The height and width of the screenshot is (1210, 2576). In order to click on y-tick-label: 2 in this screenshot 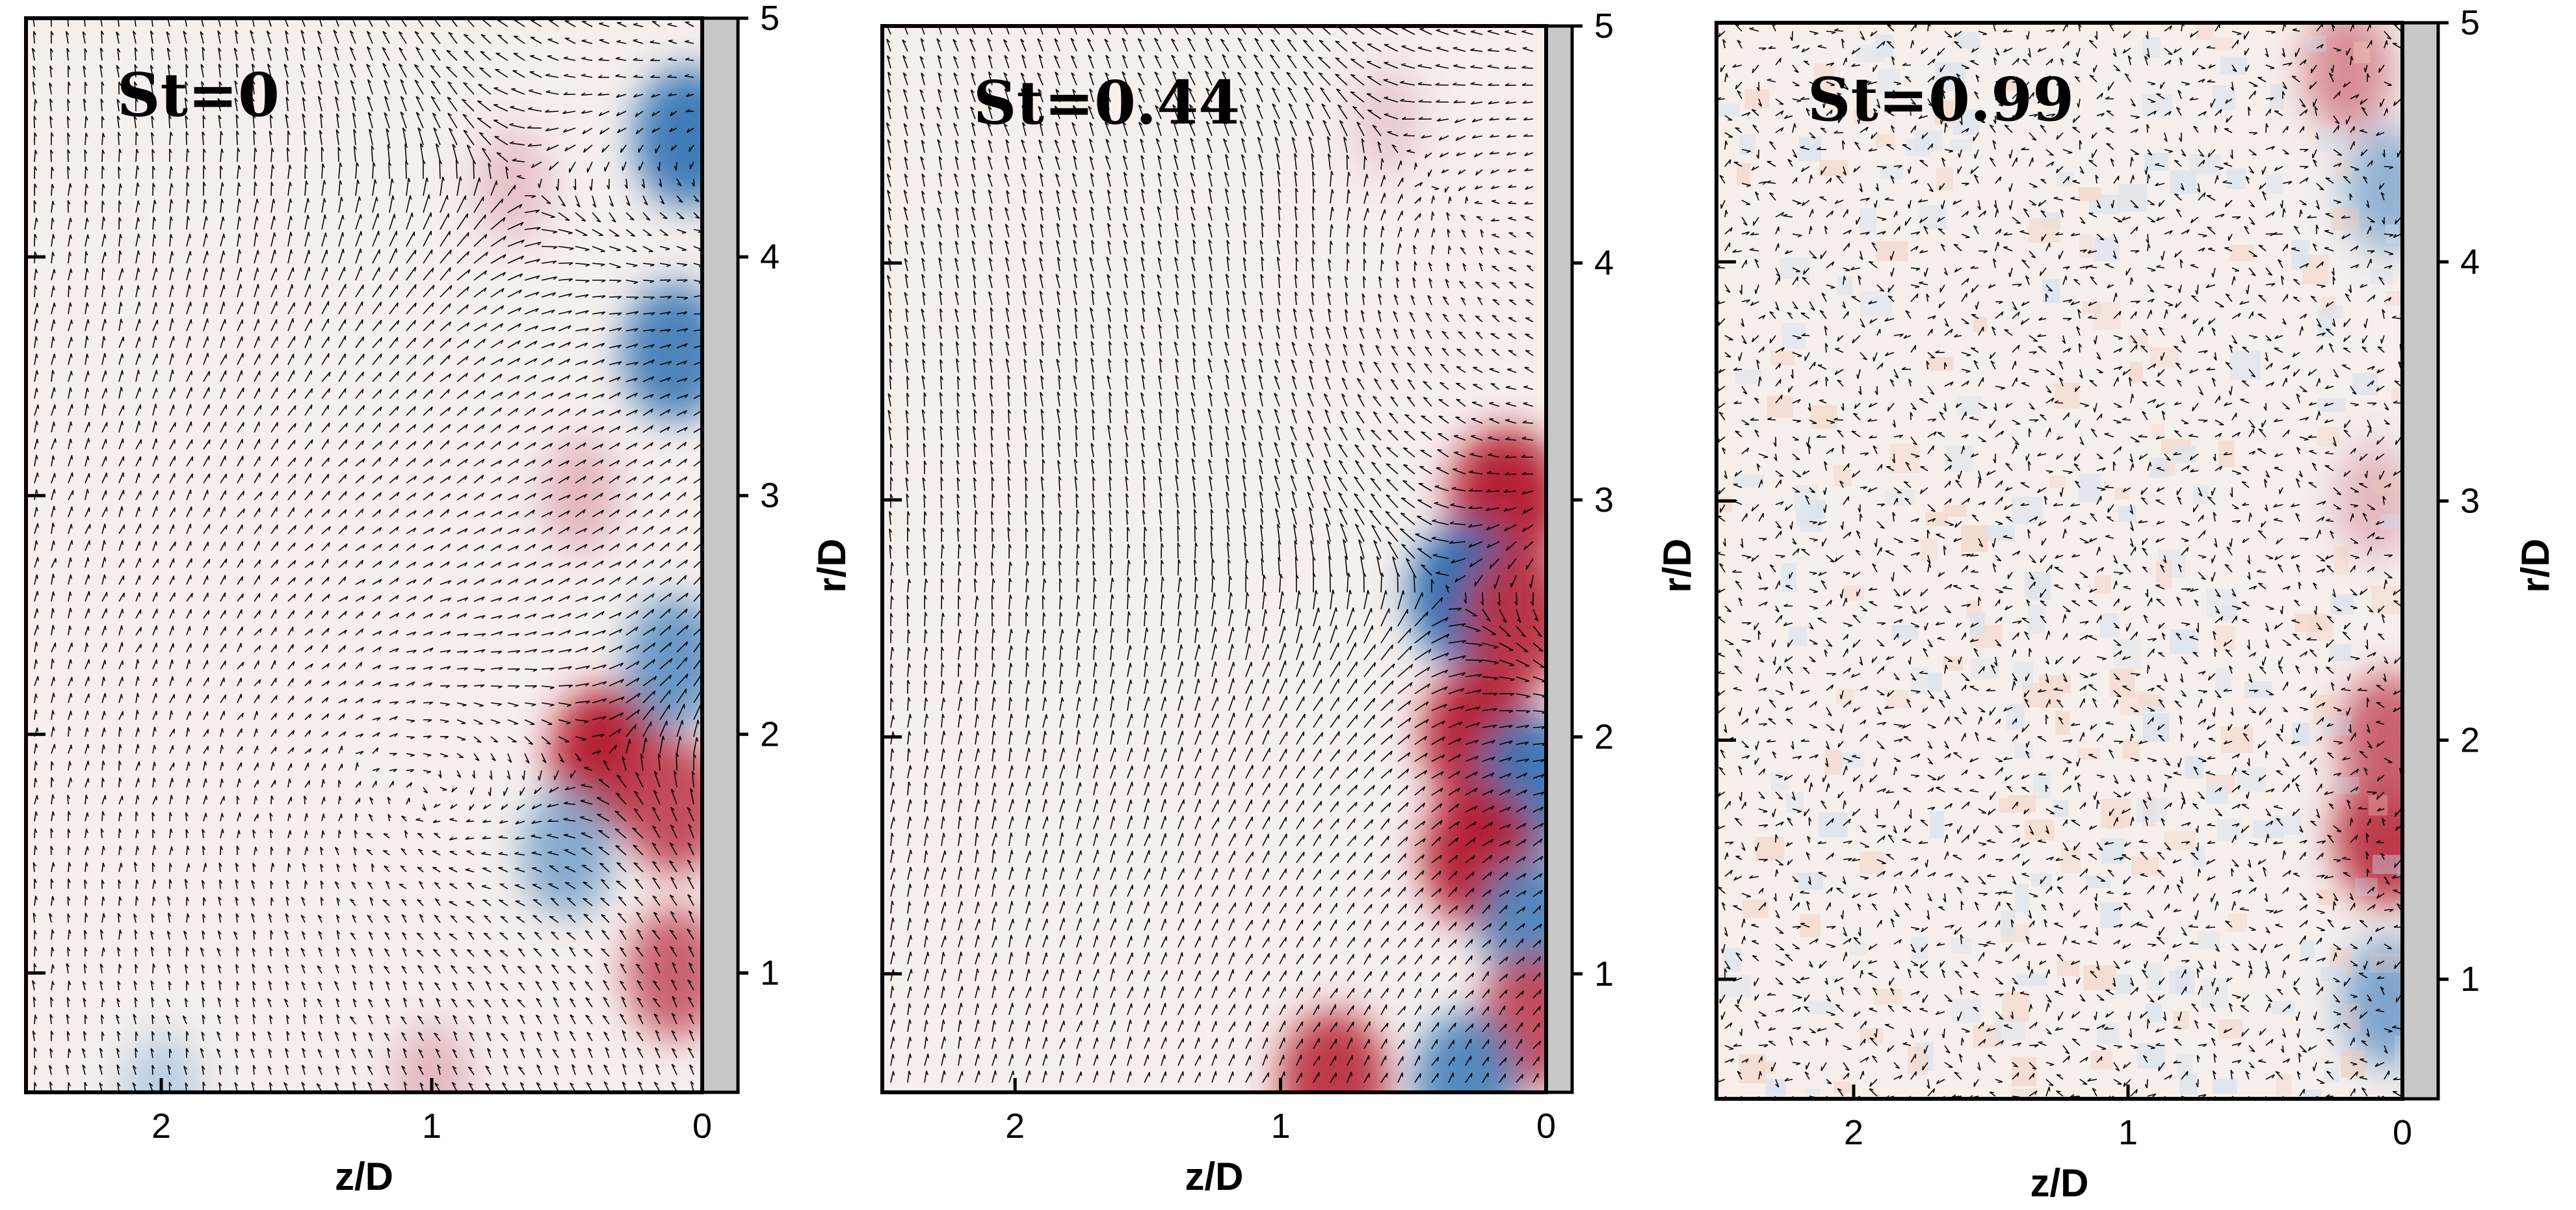, I will do `click(2470, 739)`.